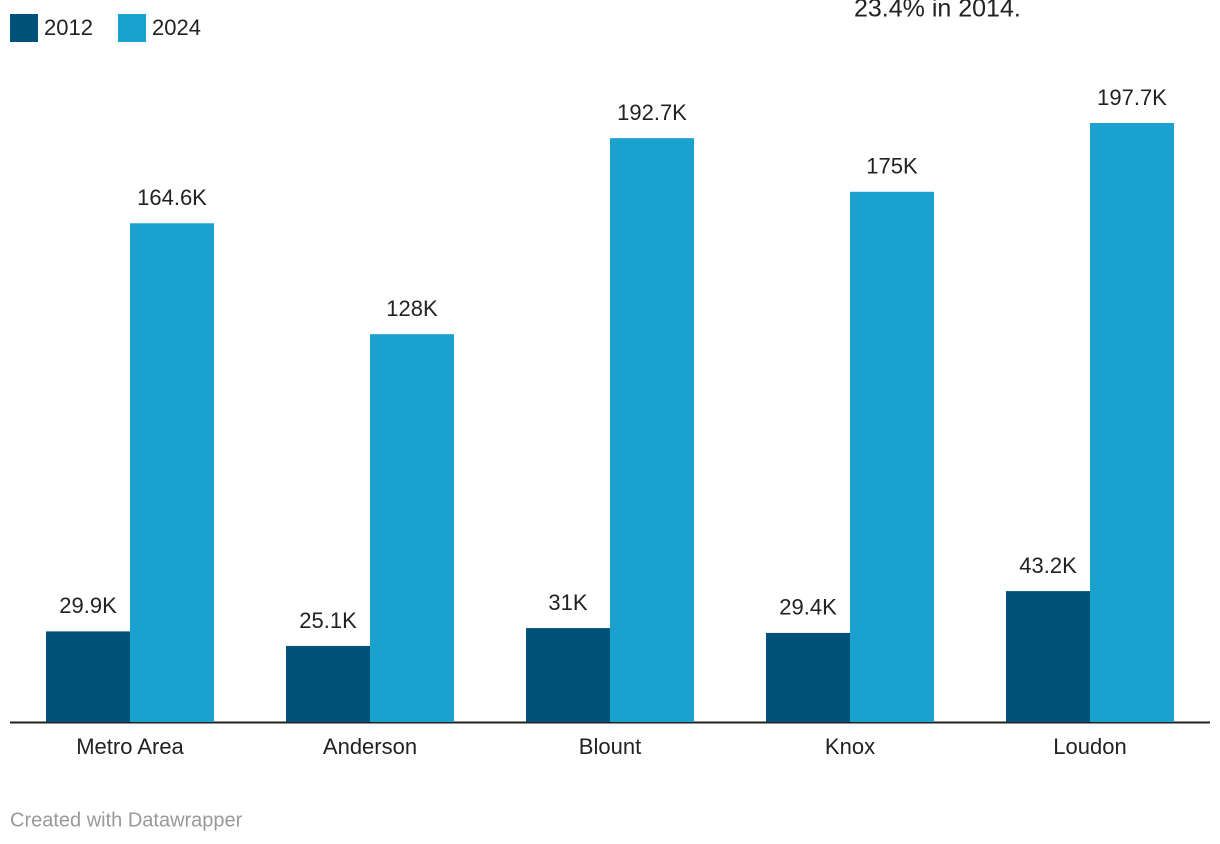 The image size is (1220, 844). What do you see at coordinates (808, 607) in the screenshot?
I see `value-label: 29.4K` at bounding box center [808, 607].